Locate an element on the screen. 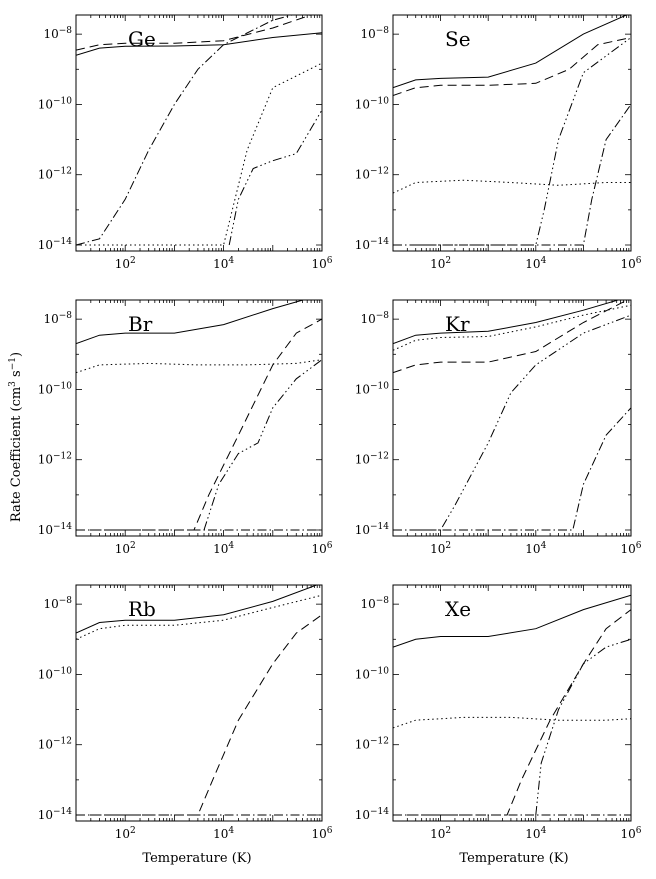 The height and width of the screenshot is (879, 656). y-axis-title: Rate Coefficient (cm3 s−1) is located at coordinates (16, 437).